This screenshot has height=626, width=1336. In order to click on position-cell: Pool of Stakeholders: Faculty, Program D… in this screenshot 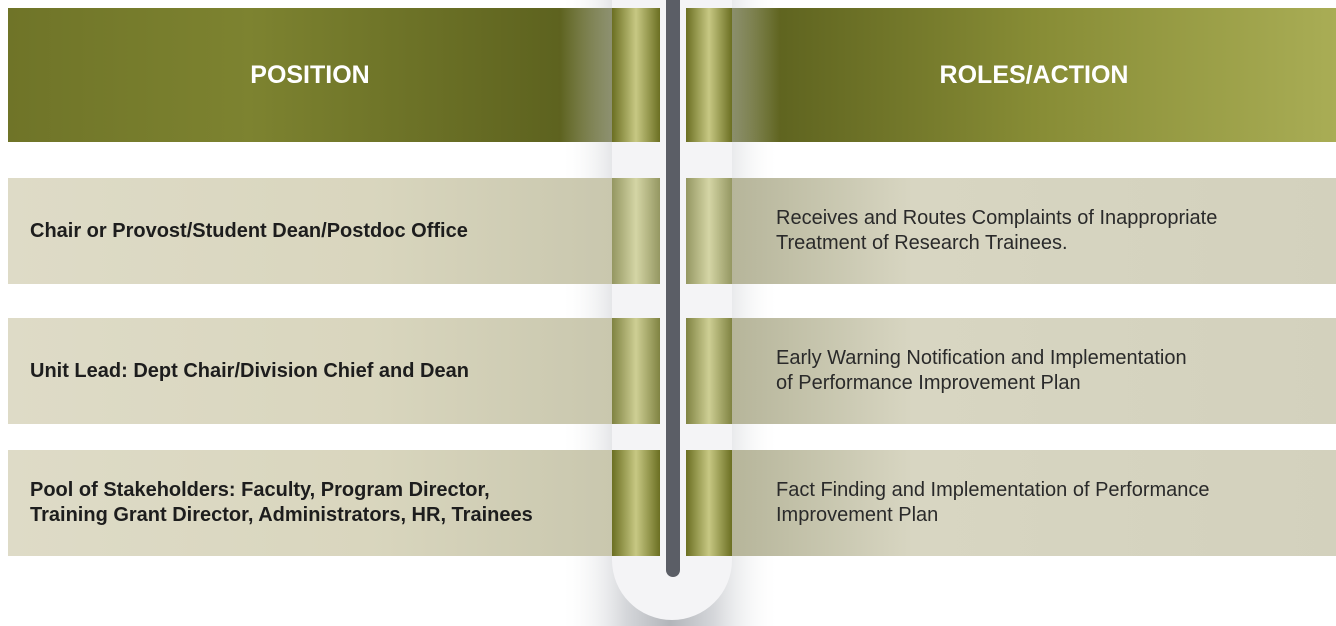, I will do `click(310, 503)`.